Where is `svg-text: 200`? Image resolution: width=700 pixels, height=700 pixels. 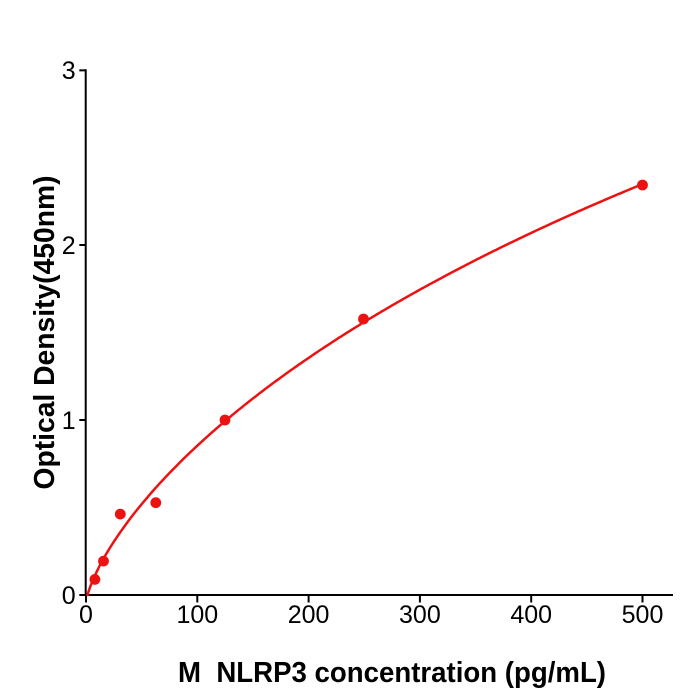
svg-text: 200 is located at coordinates (309, 615).